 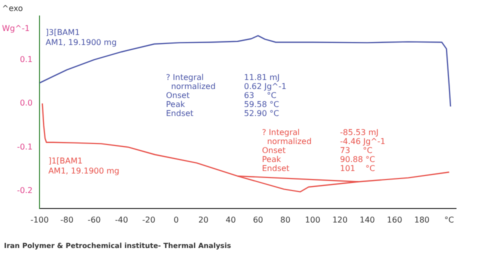 What do you see at coordinates (340, 219) in the screenshot?
I see `x-tick-label: 120` at bounding box center [340, 219].